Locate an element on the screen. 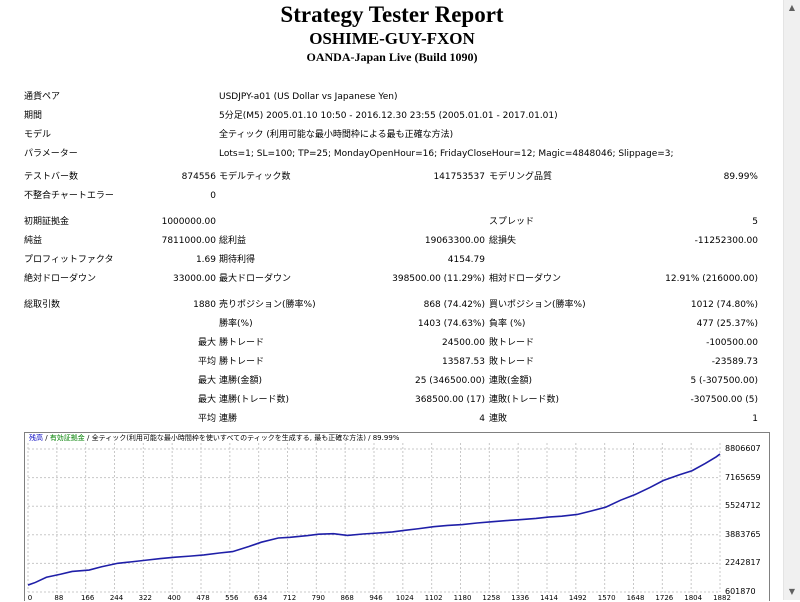  avg-consec-losses-value: 1 is located at coordinates (755, 419).